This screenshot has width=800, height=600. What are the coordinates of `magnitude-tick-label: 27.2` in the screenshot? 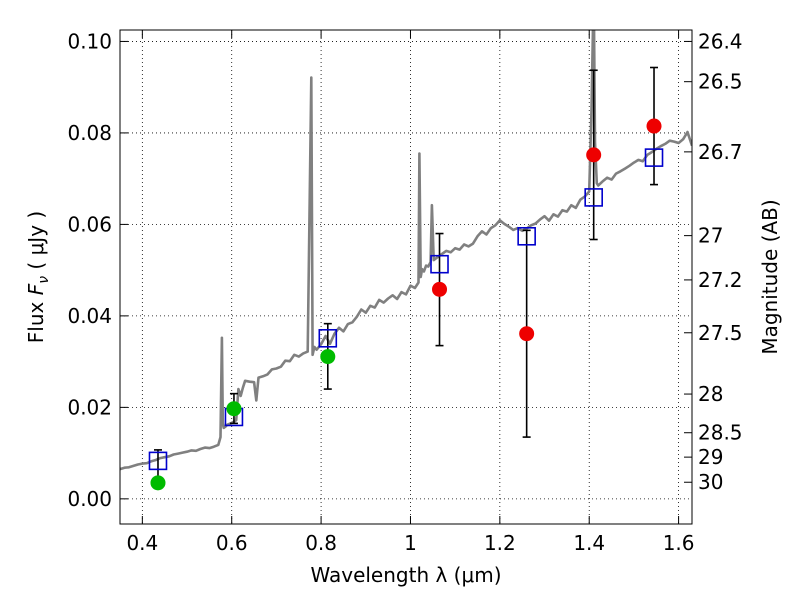 It's located at (720, 280).